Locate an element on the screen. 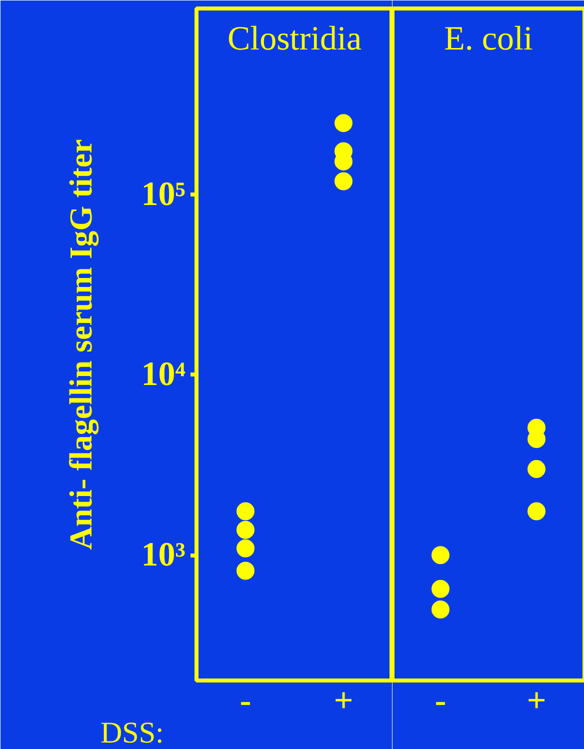 The height and width of the screenshot is (749, 584). y-tick-label: 10⁴ is located at coordinates (163, 375).